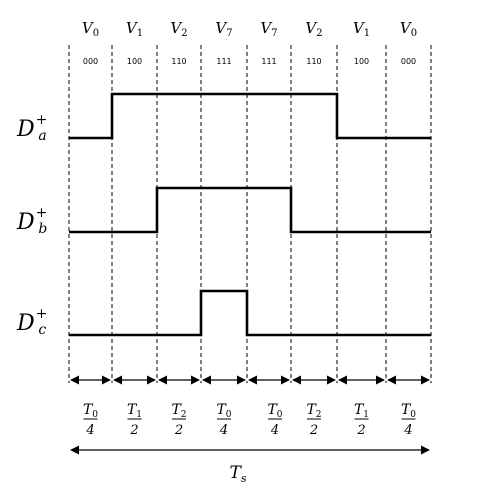  I want to click on signal-labels: D+ a D+ b D+ c, so click(31, 225).